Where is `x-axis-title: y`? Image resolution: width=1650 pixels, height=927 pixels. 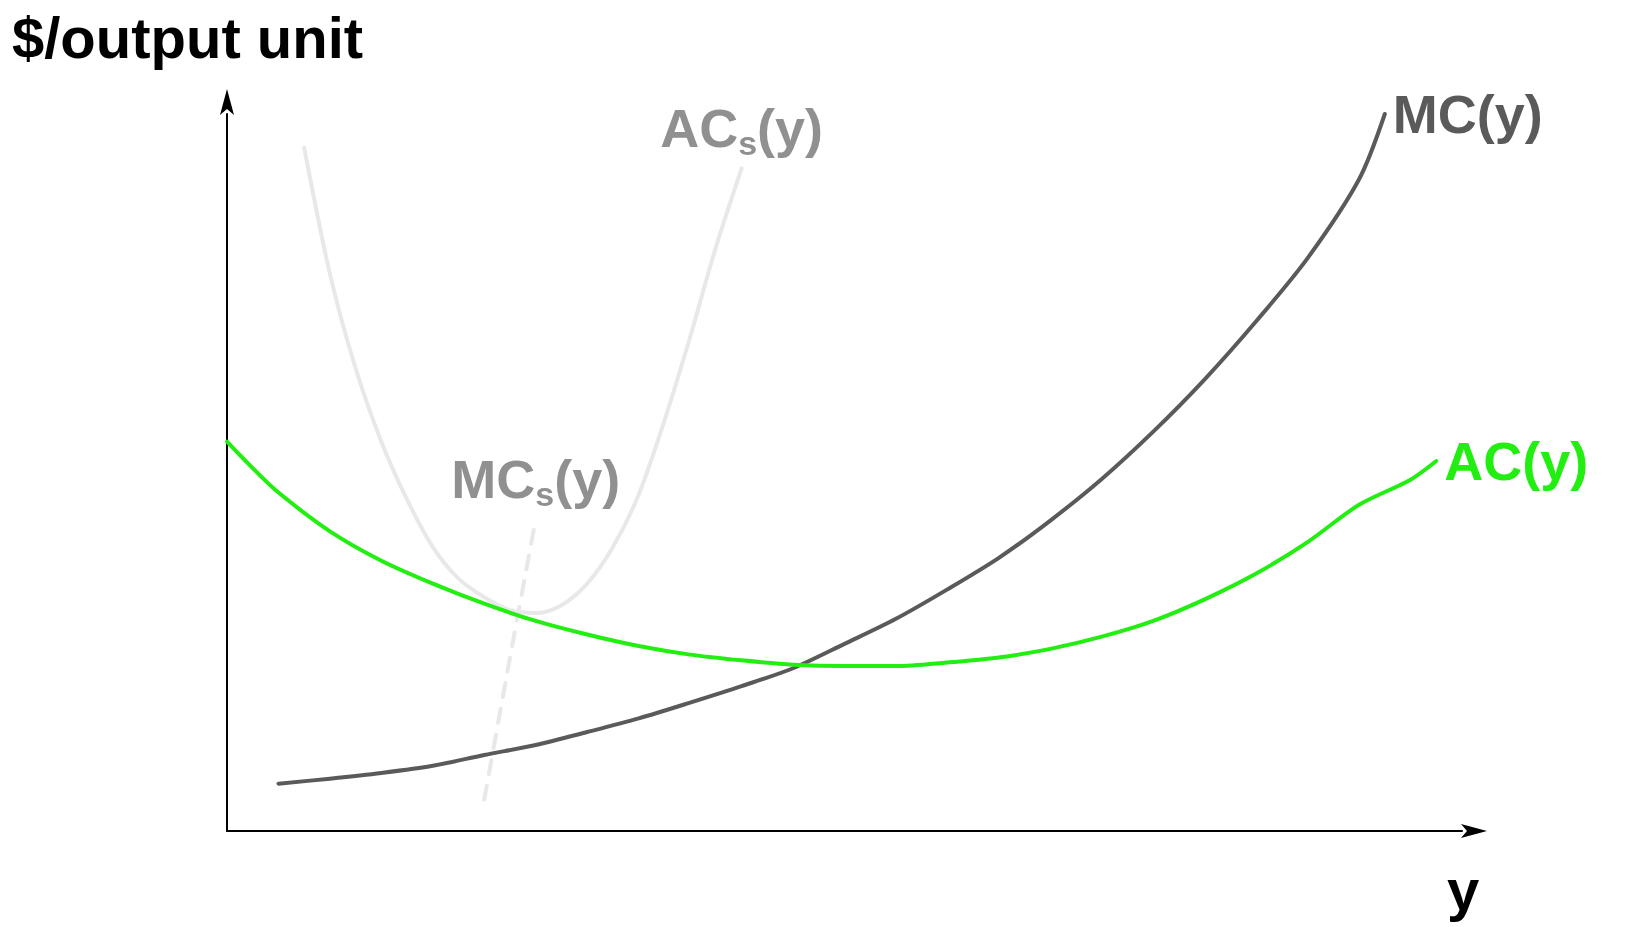
x-axis-title: y is located at coordinates (1463, 889).